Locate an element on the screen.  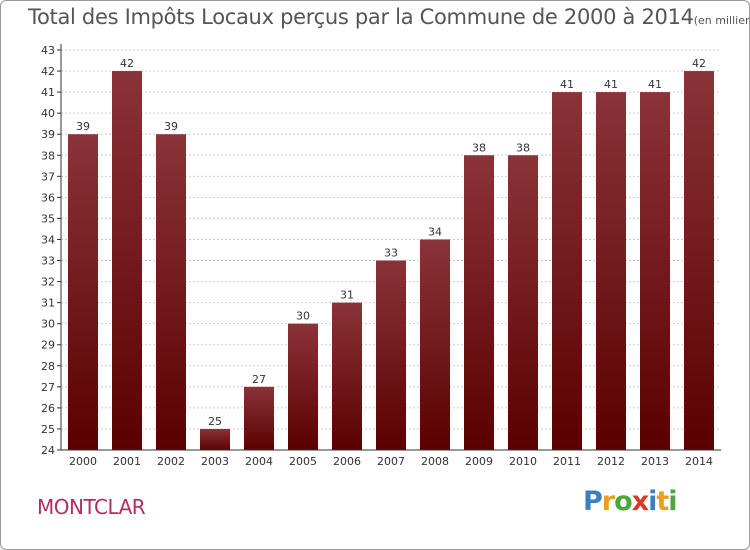
y-tick-label: 29 is located at coordinates (48, 345).